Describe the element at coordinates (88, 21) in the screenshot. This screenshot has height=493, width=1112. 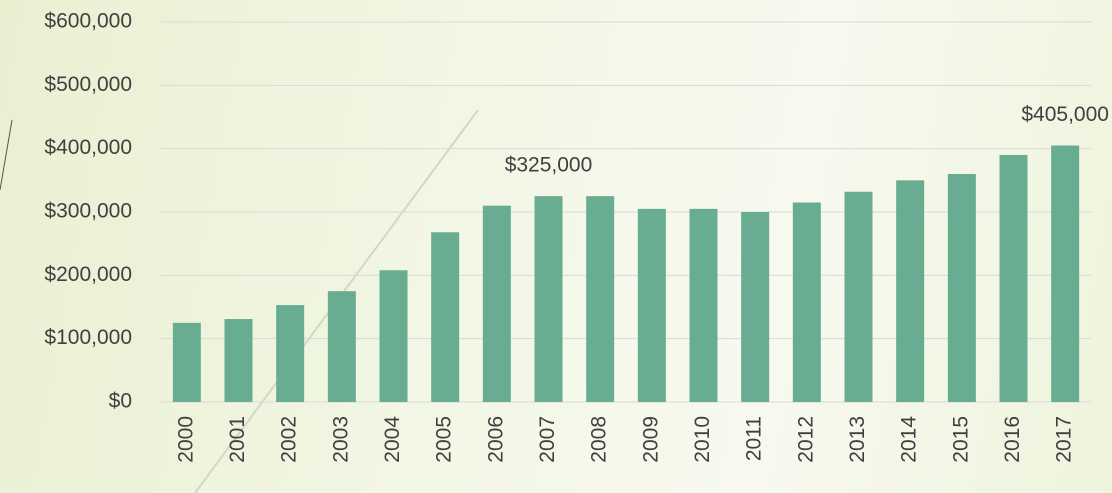
I see `y-tick-label: $600,000` at that location.